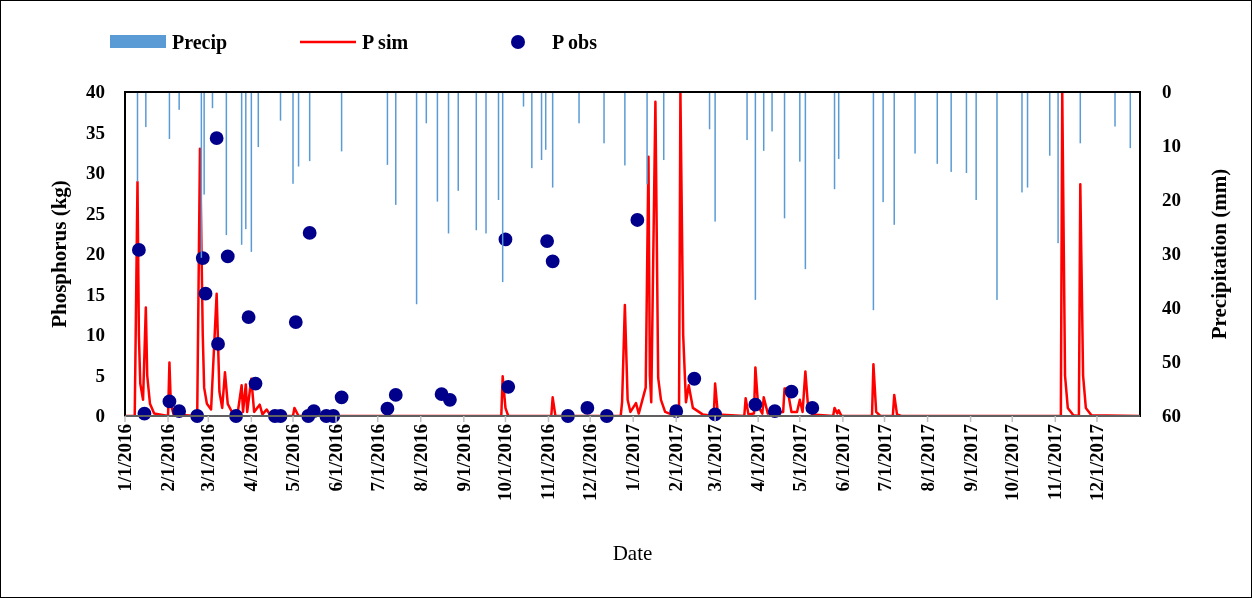 The image size is (1252, 598). Describe the element at coordinates (95, 253) in the screenshot. I see `y-tick-label: 20` at that location.